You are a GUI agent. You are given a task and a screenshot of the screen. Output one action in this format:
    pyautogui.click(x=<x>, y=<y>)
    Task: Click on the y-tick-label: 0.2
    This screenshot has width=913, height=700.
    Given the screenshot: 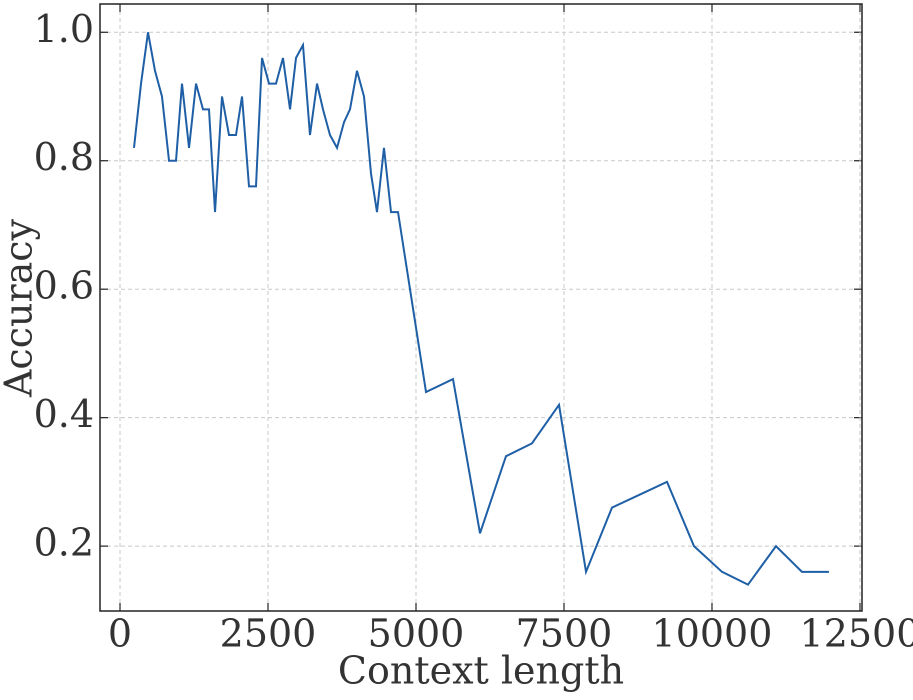 What is the action you would take?
    pyautogui.click(x=64, y=543)
    